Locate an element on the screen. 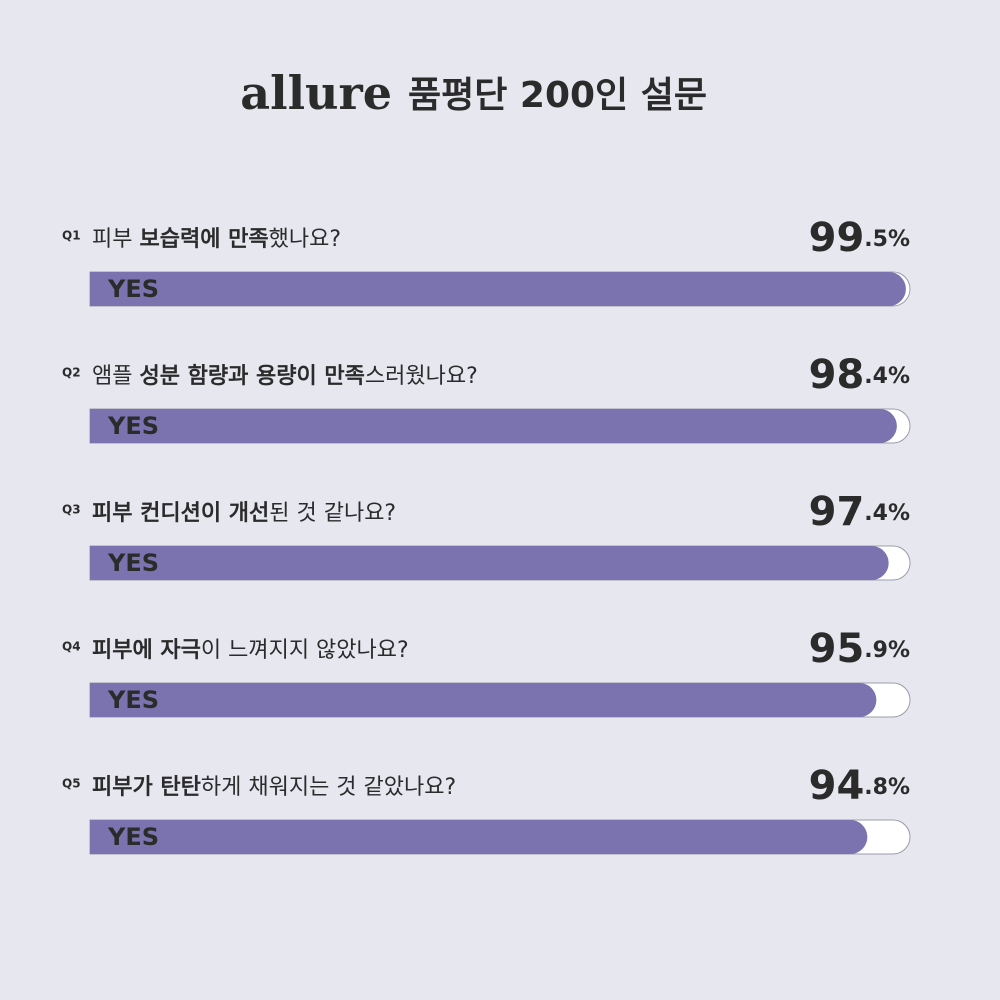 Image resolution: width=1000 pixels, height=1000 pixels. question-text: 피부 컨디션이 개선된 것 같나요? is located at coordinates (244, 513).